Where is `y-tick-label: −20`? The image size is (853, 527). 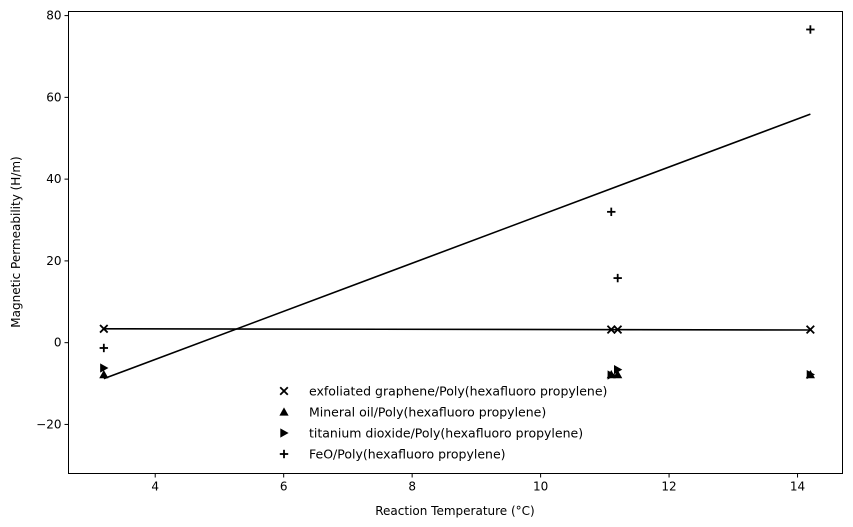
y-tick-label: −20 is located at coordinates (48, 424).